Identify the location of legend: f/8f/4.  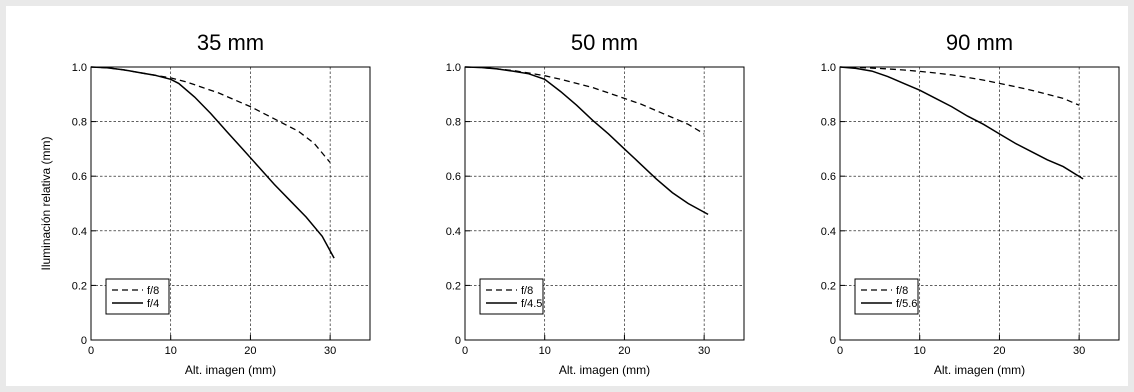
(137, 296).